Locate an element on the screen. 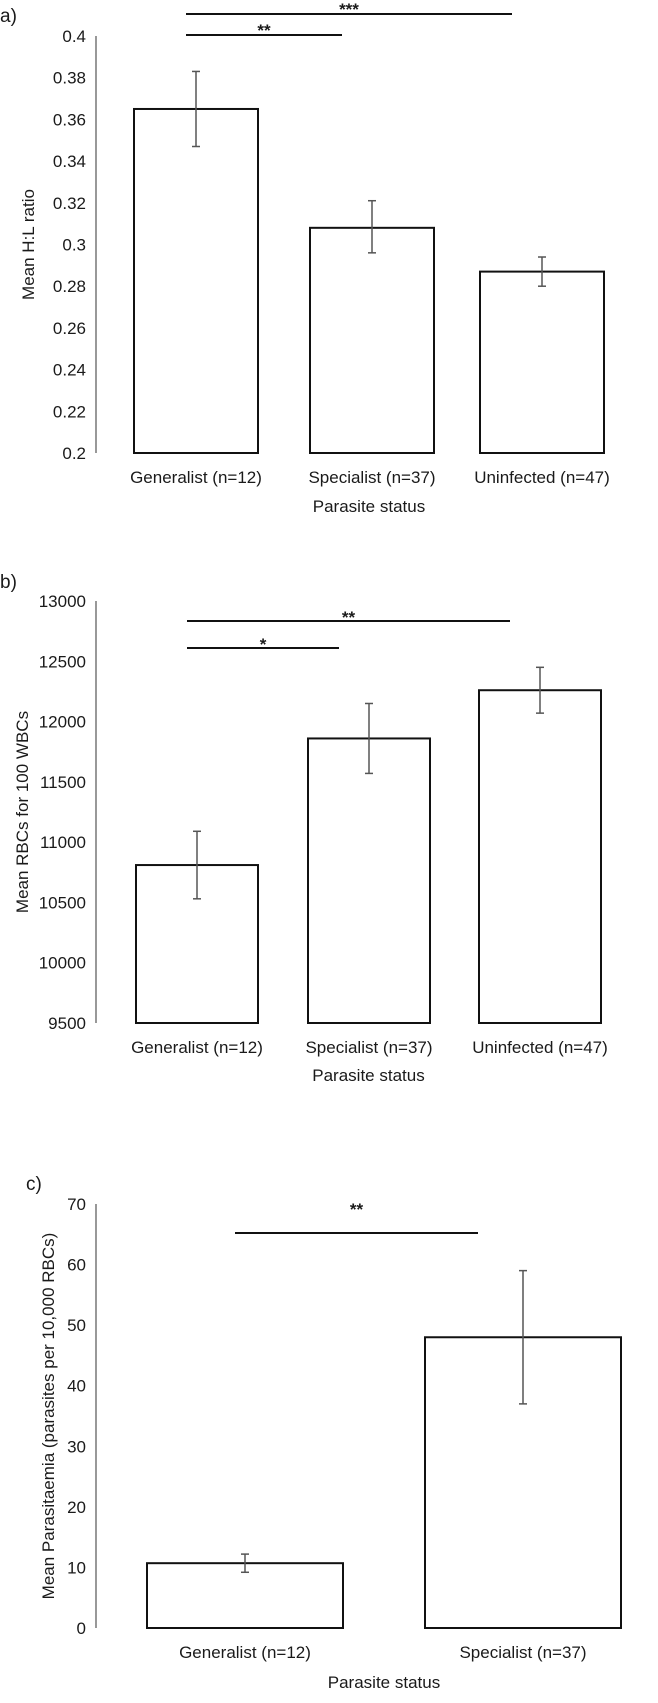 This screenshot has height=1703, width=658. y-tick-label: 50 is located at coordinates (76, 1325).